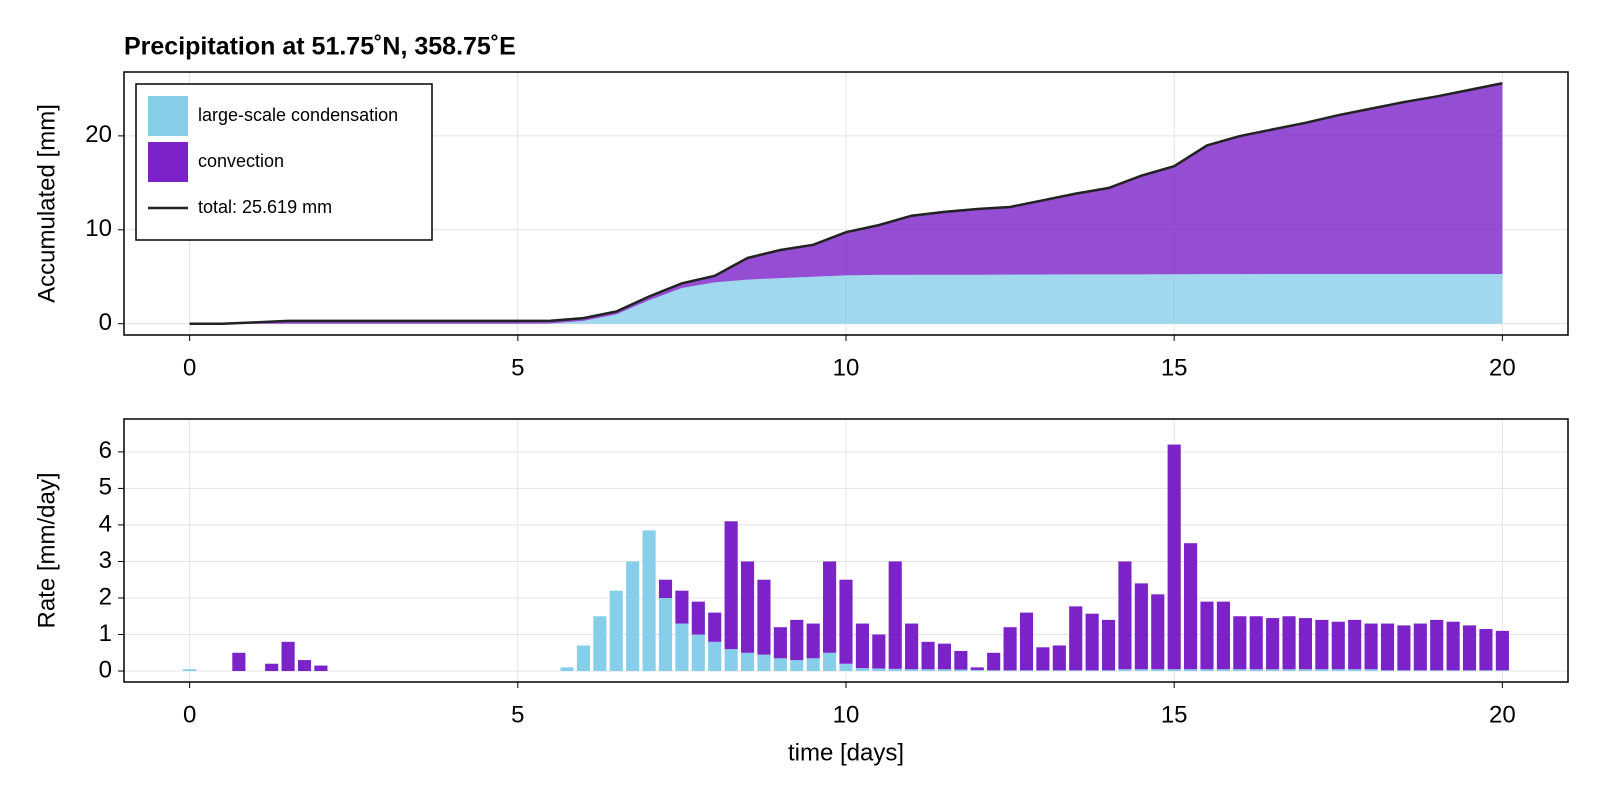 The width and height of the screenshot is (1600, 800). What do you see at coordinates (105, 487) in the screenshot?
I see `y-tick-label: 5` at bounding box center [105, 487].